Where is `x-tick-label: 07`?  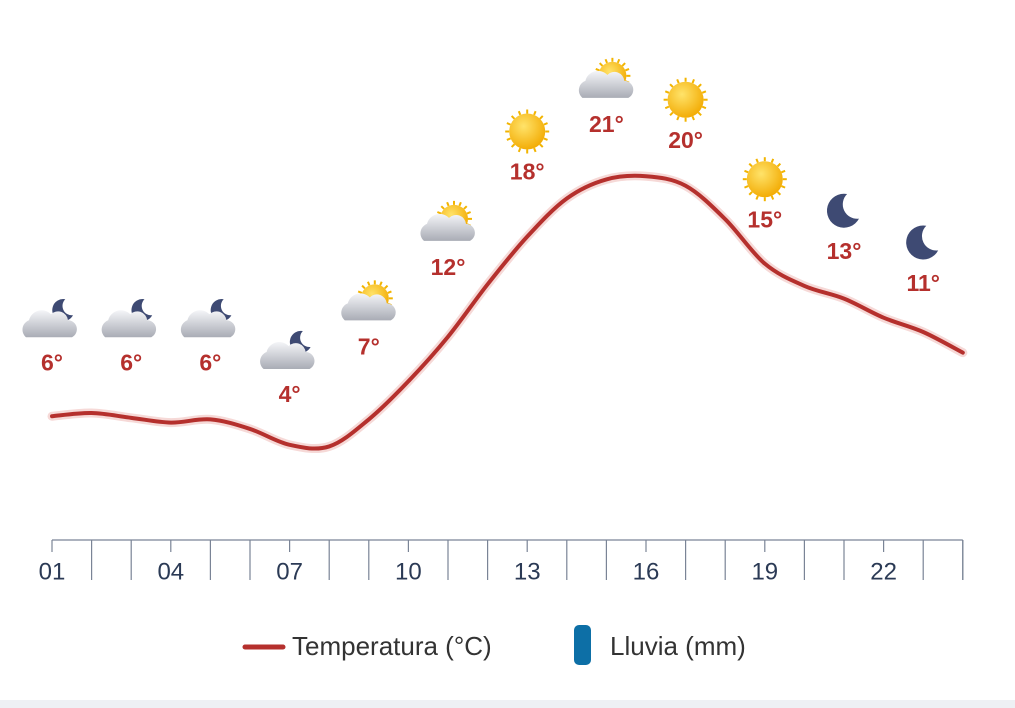
x-tick-label: 07 is located at coordinates (289, 571).